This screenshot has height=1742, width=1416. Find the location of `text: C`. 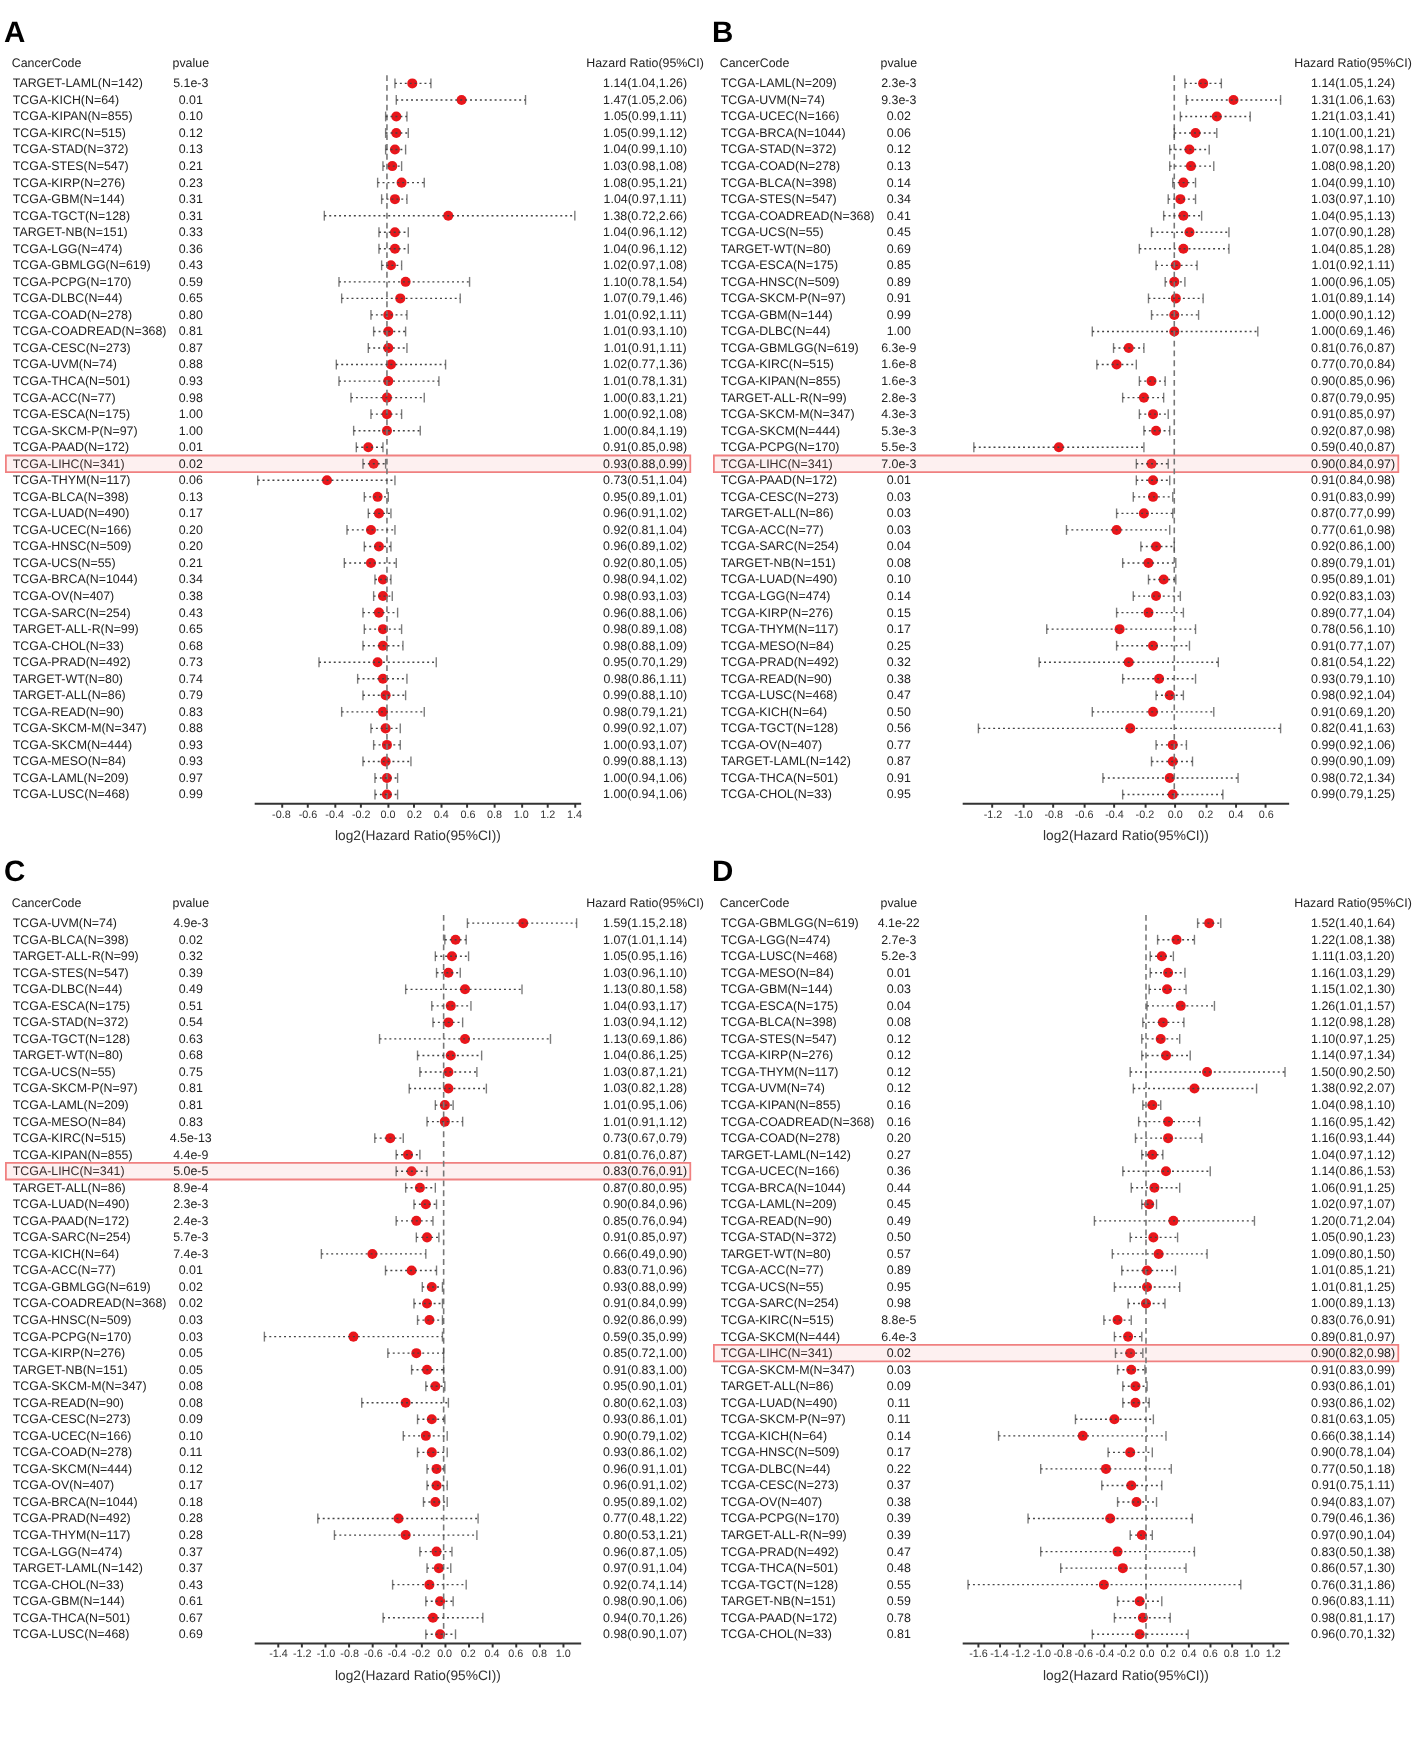

text: C is located at coordinates (14, 873).